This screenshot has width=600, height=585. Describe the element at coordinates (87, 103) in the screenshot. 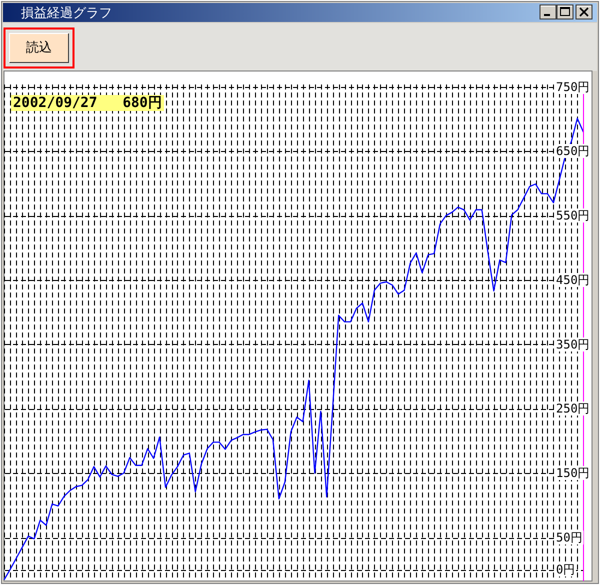

I see `readout: 2002/09/27 680円` at that location.